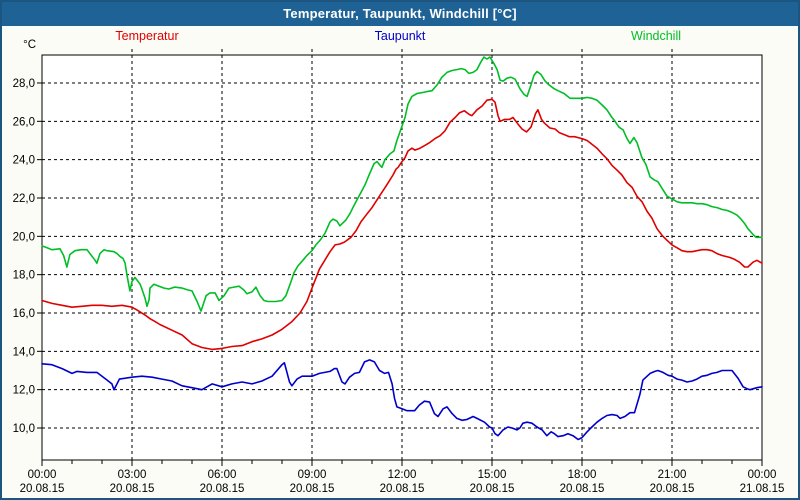 The width and height of the screenshot is (800, 500). I want to click on y-tick-label: 22,0, so click(24, 199).